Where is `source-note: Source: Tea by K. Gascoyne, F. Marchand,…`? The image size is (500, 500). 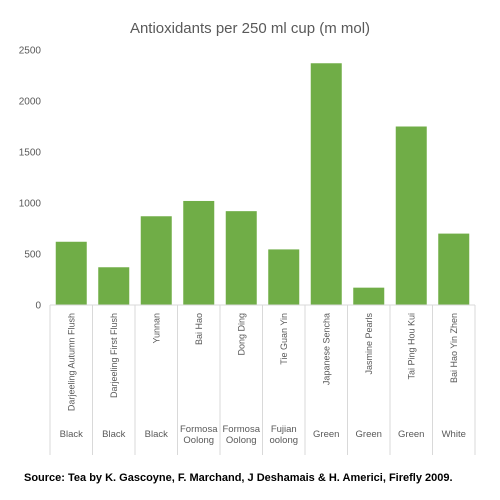
source-note: Source: Tea by K. Gascoyne, F. Marchand,… is located at coordinates (238, 478).